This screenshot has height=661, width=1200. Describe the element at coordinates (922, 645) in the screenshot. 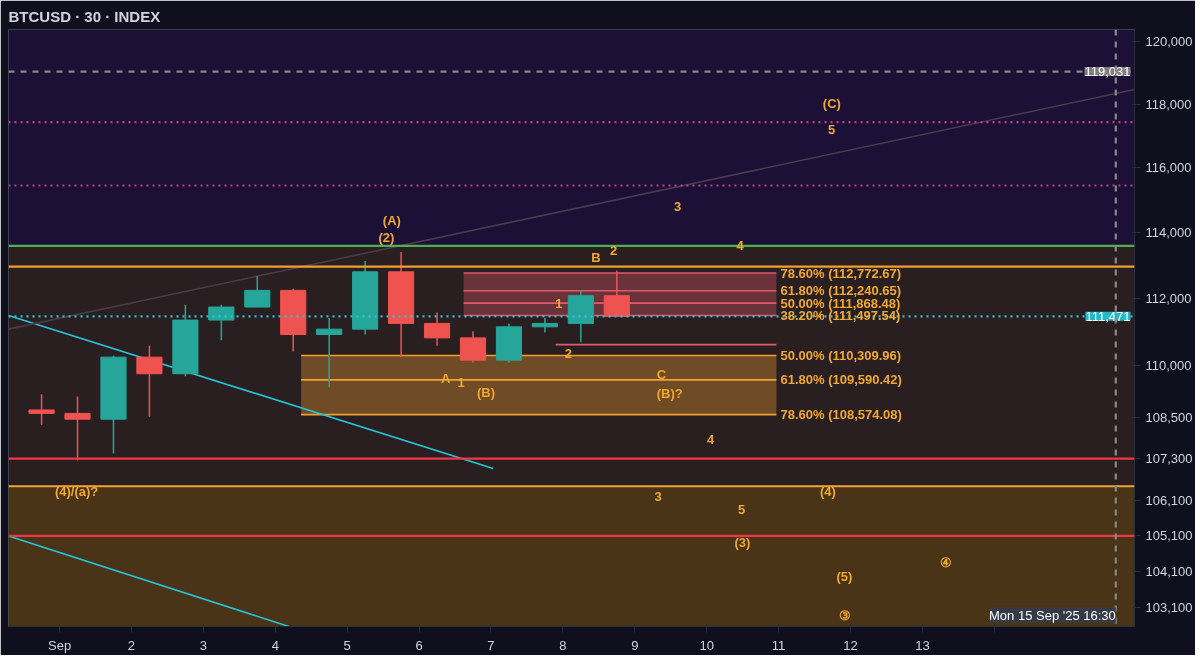

I see `x-tick-label: 13` at that location.